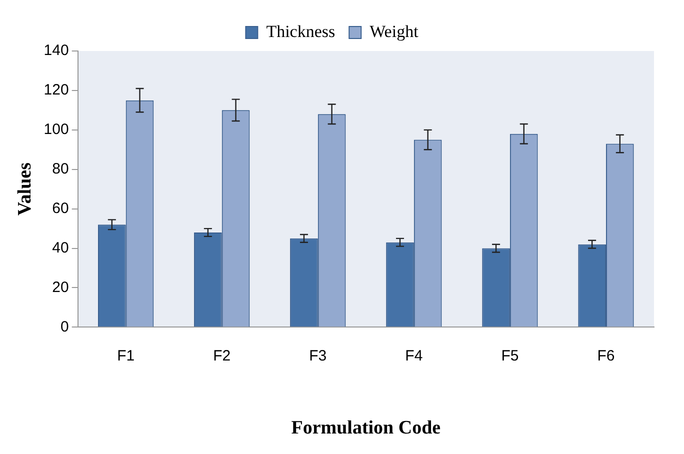  What do you see at coordinates (510, 355) in the screenshot?
I see `x-tick-label: F5` at bounding box center [510, 355].